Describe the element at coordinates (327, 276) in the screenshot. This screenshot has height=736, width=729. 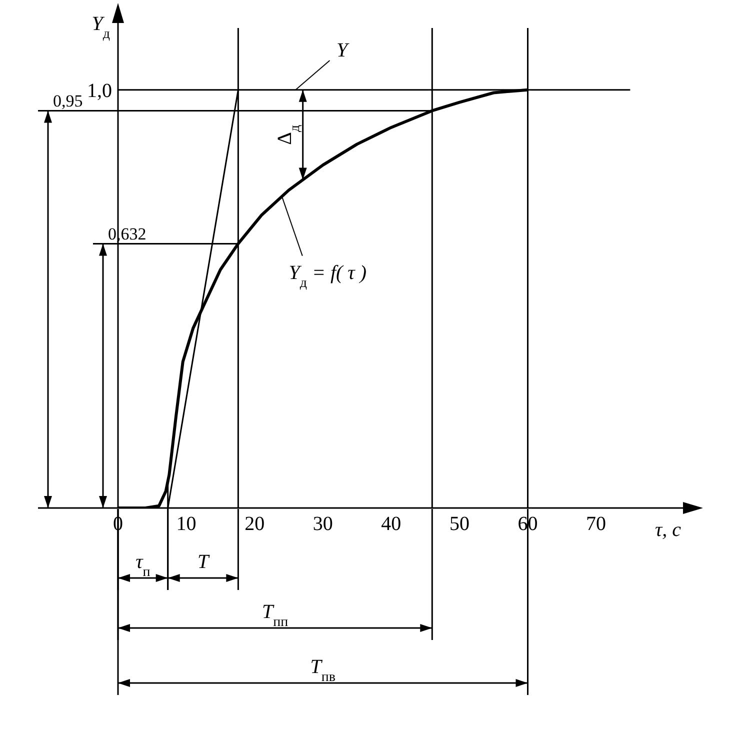
I see `text: Y$_{д}$ = f( τ )` at that location.